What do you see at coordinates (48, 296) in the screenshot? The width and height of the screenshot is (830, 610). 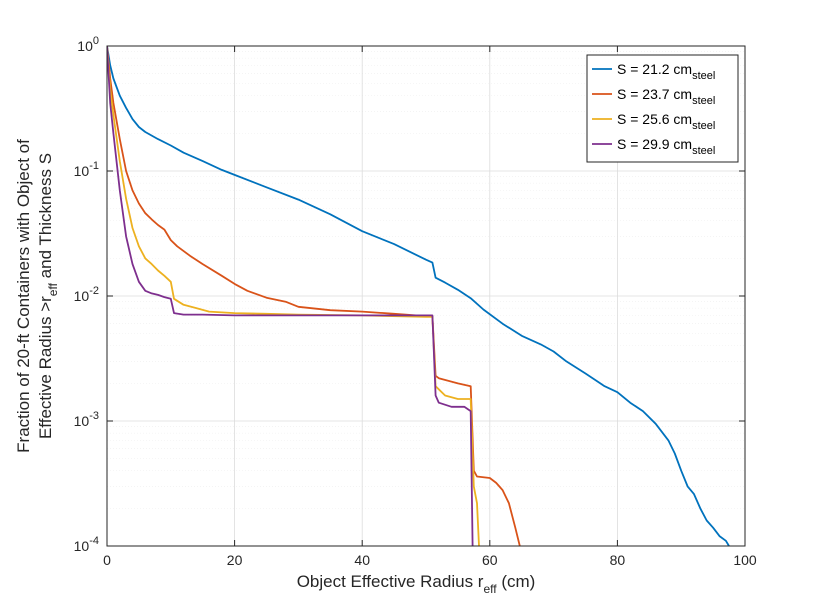 I see `y-axis-title-line2: Effective Radius >reff and Thickness S` at bounding box center [48, 296].